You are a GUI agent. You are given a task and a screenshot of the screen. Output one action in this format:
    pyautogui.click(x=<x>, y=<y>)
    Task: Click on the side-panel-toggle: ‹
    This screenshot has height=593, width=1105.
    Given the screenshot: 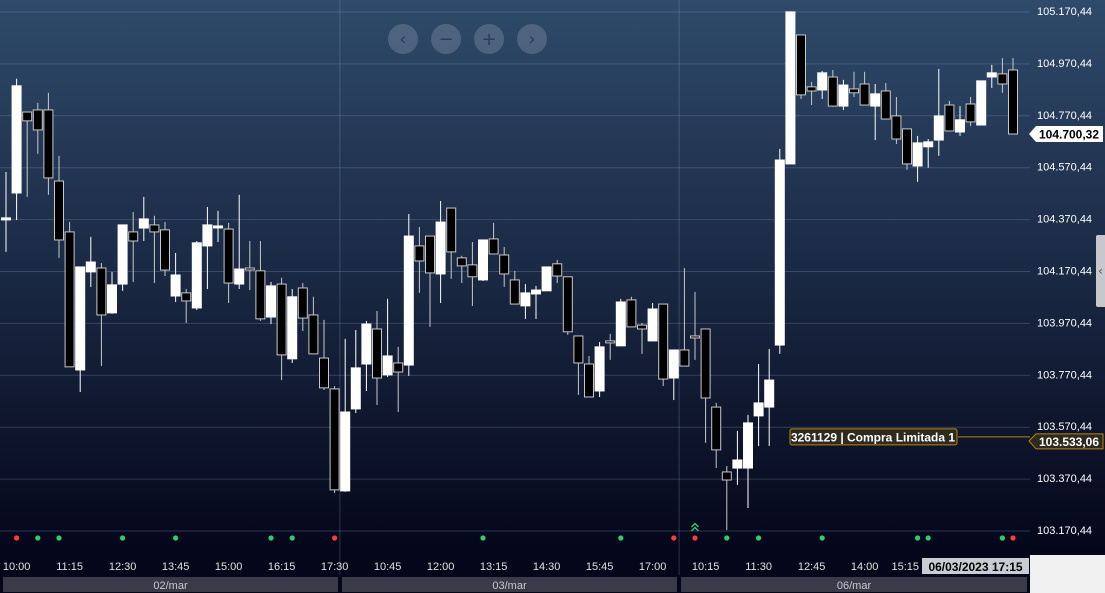 What is the action you would take?
    pyautogui.click(x=1100, y=271)
    